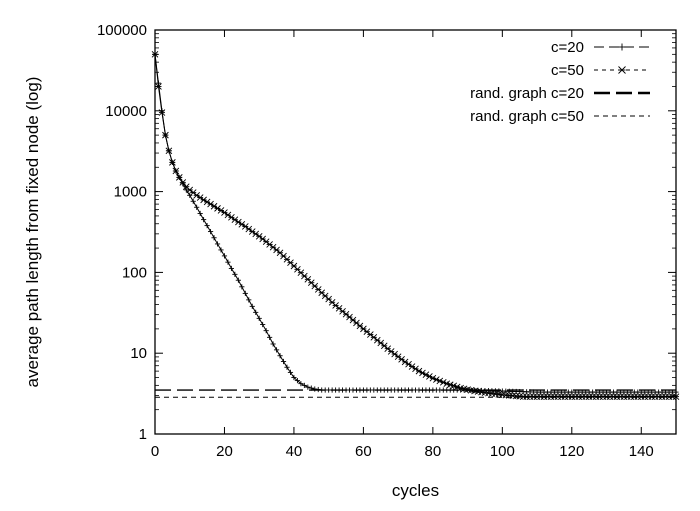  I want to click on y-tick-label: 1000, so click(130, 192).